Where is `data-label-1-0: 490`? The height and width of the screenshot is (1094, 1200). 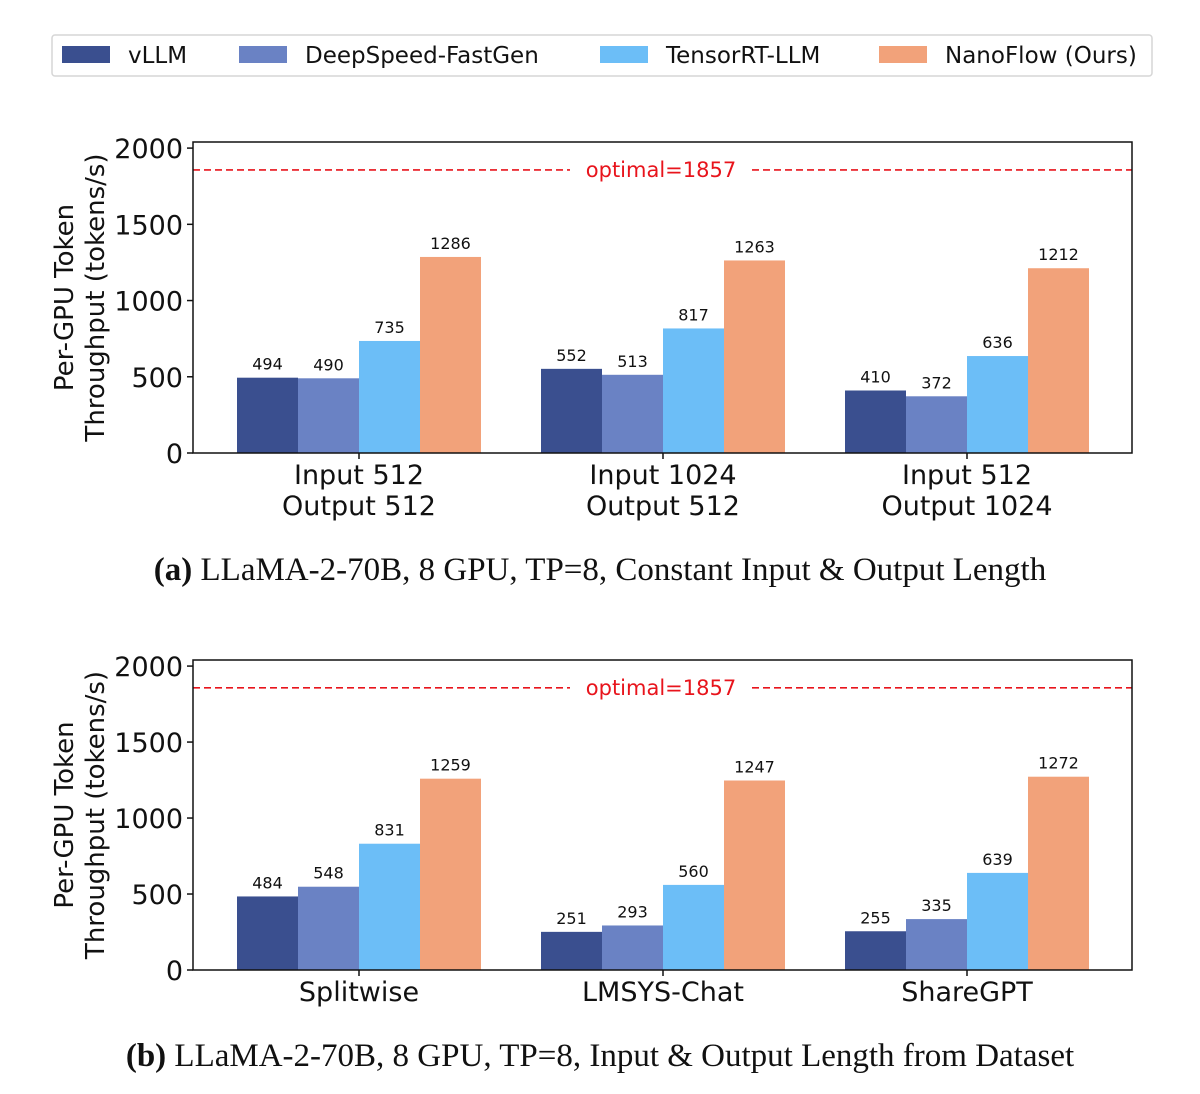
data-label-1-0: 490 is located at coordinates (328, 364).